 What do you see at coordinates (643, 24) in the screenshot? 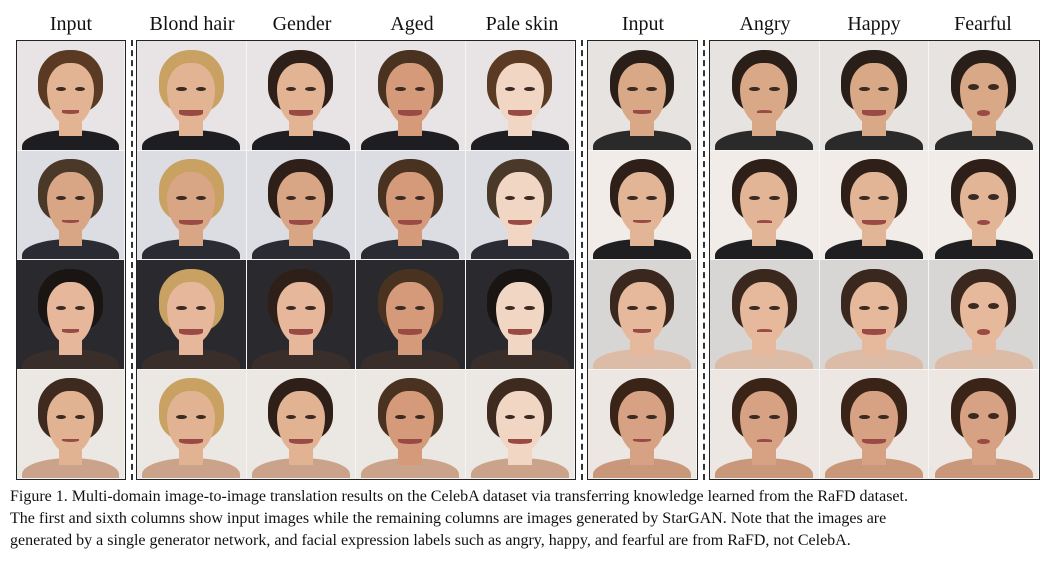
I see `header-input-rafd: Input` at bounding box center [643, 24].